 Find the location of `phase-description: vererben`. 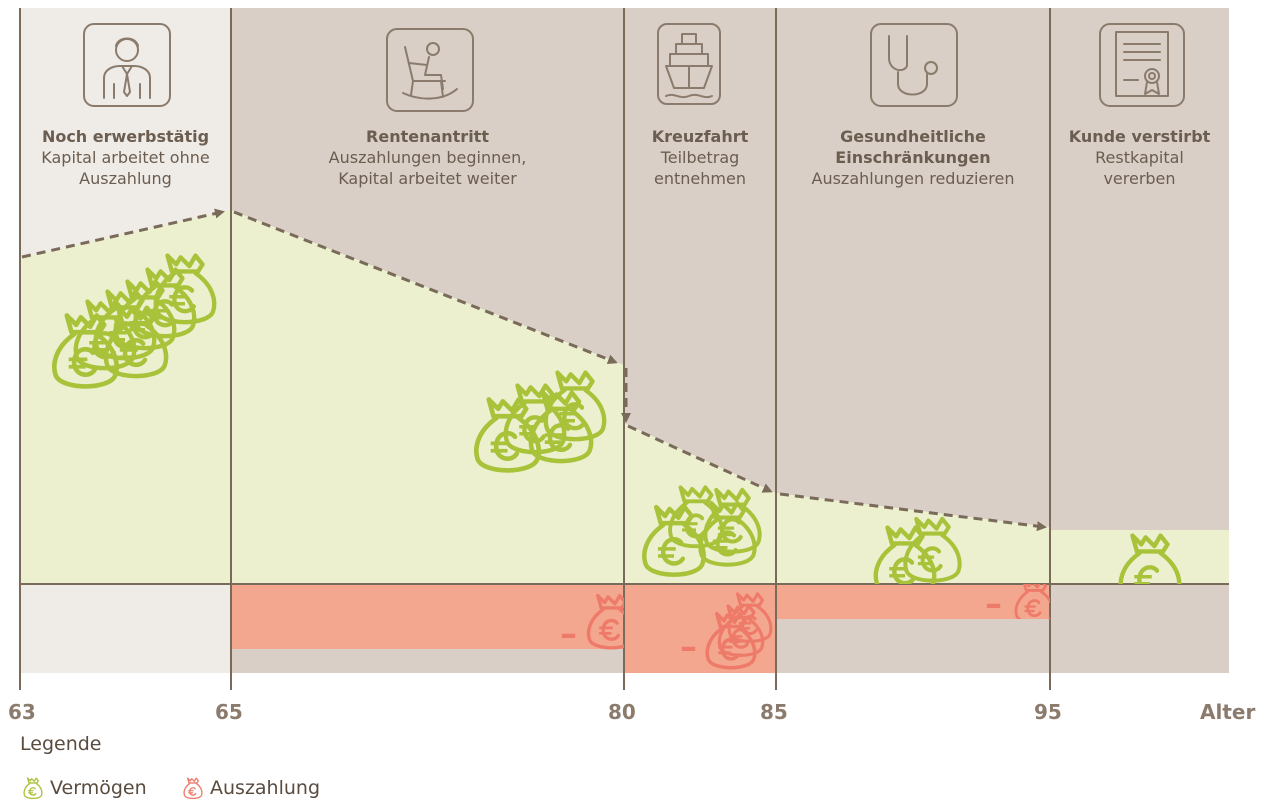

phase-description: vererben is located at coordinates (1139, 178).